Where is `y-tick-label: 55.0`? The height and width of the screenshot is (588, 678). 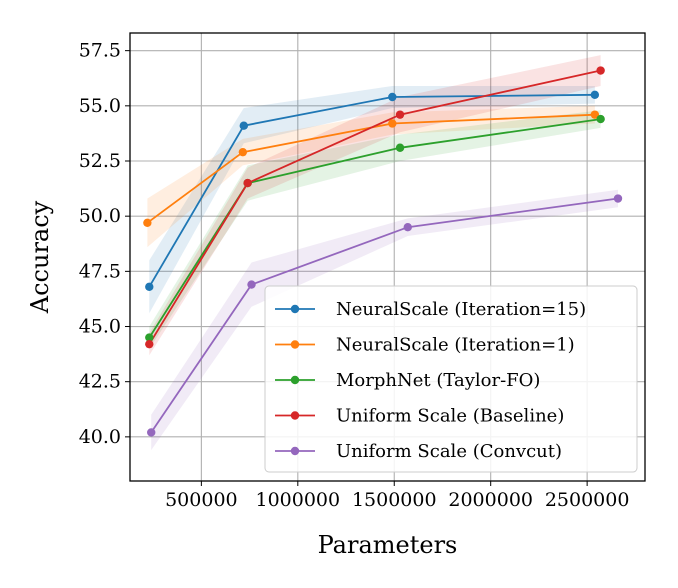
y-tick-label: 55.0 is located at coordinates (100, 106).